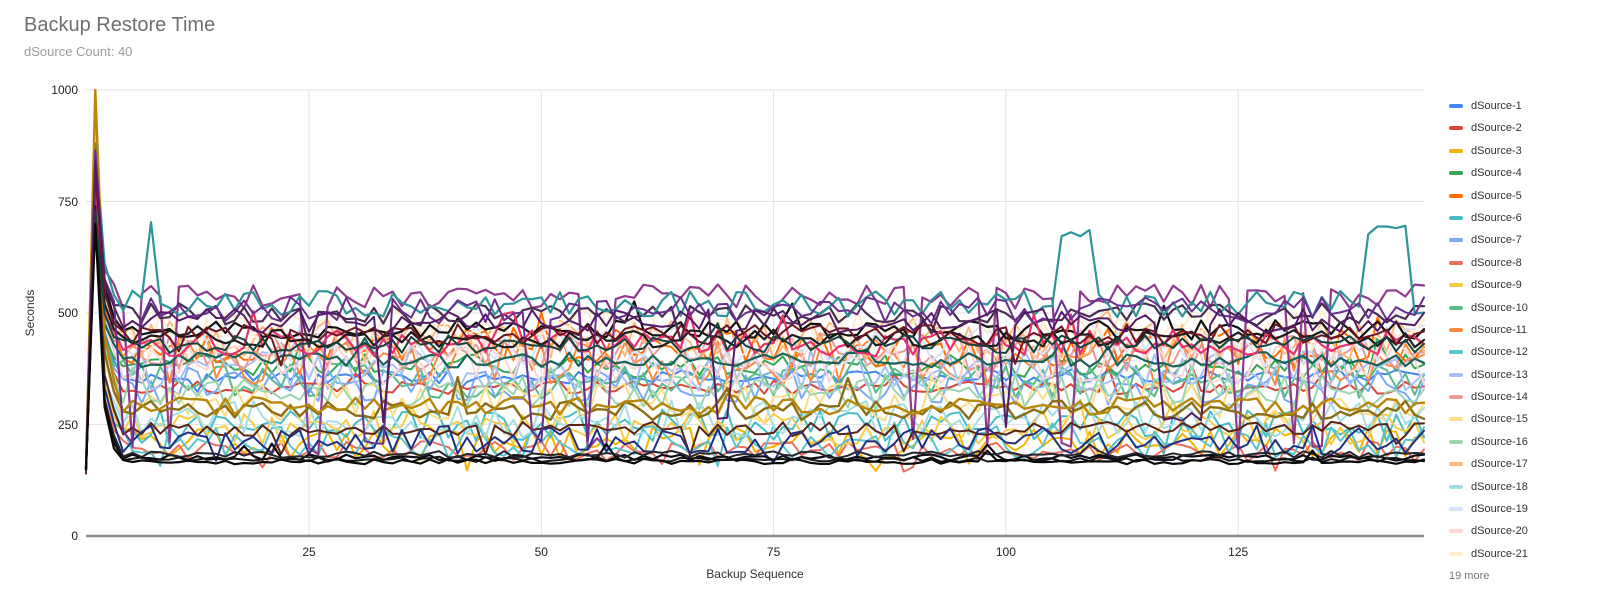  I want to click on legend-item: dSource-3, so click(1514, 151).